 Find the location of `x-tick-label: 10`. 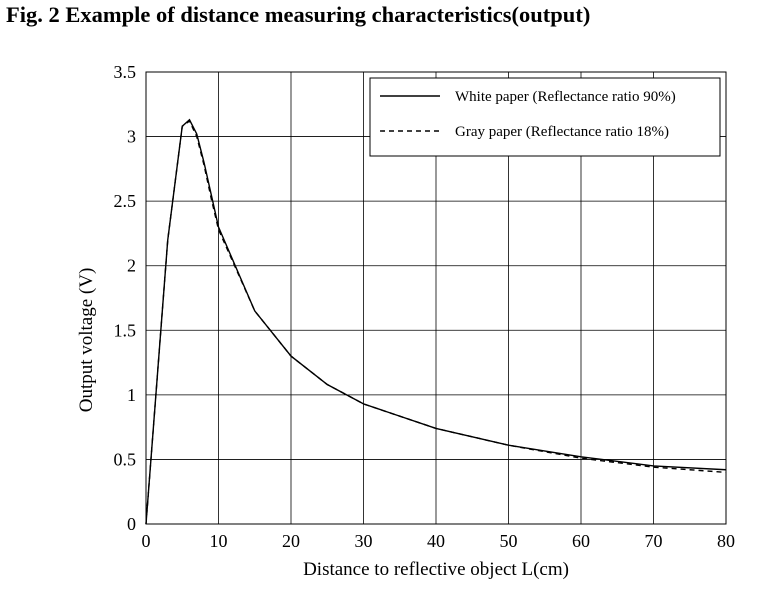

x-tick-label: 10 is located at coordinates (219, 541).